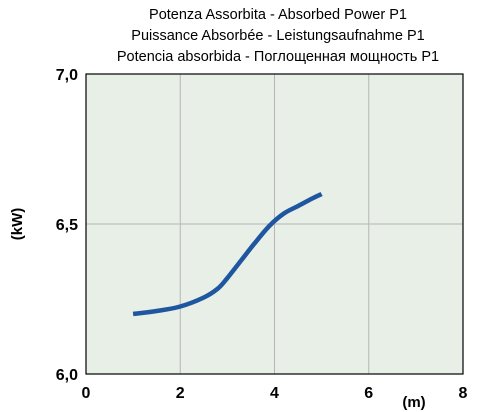  Describe the element at coordinates (368, 393) in the screenshot. I see `x-tick-label: 6` at that location.